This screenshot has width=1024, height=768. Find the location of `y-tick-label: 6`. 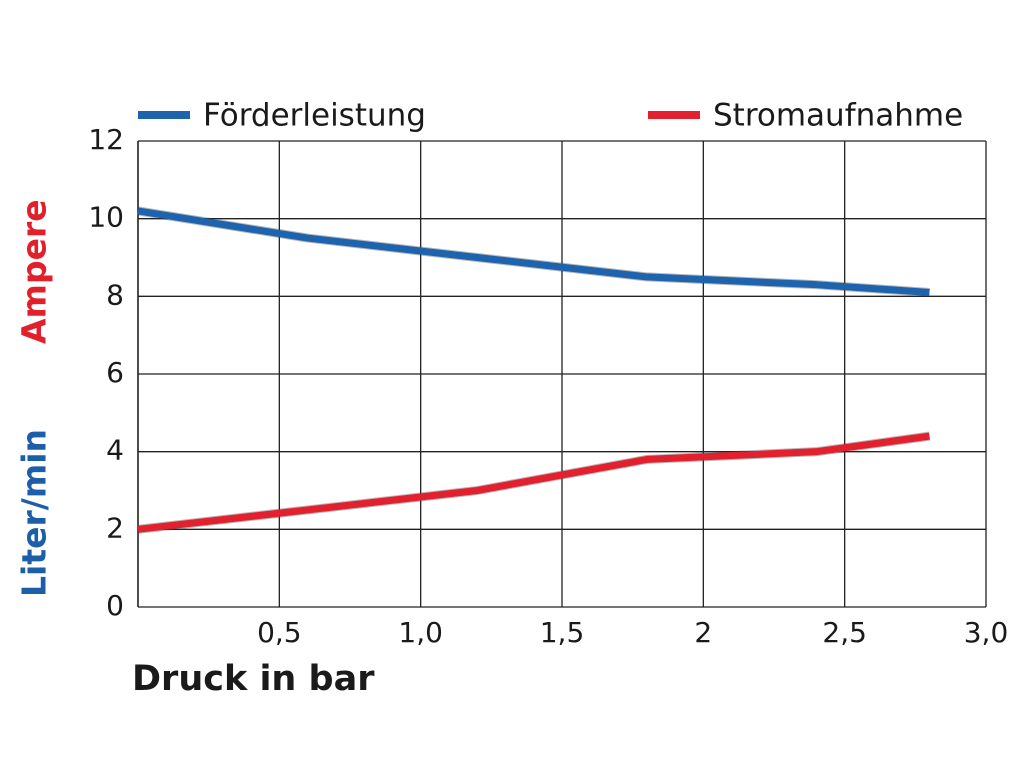

y-tick-label: 6 is located at coordinates (115, 372).